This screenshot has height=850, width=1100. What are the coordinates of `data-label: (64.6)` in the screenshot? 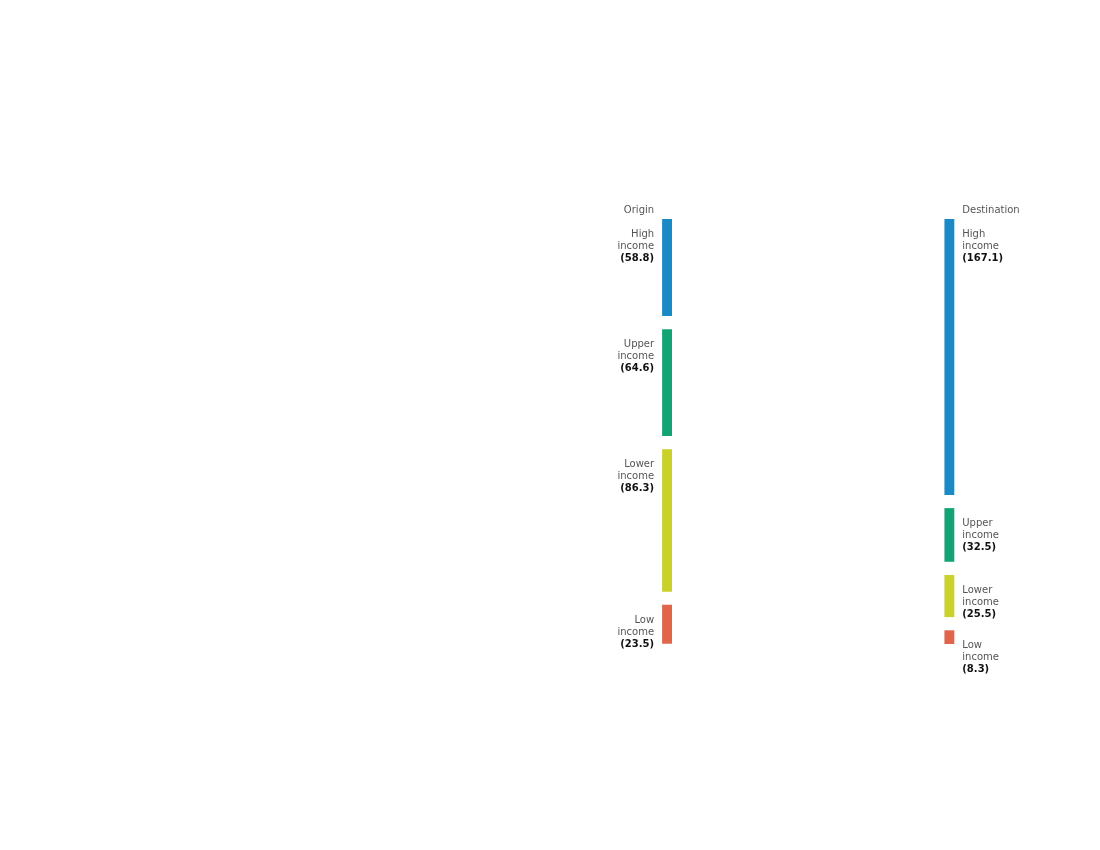 It's located at (637, 368).